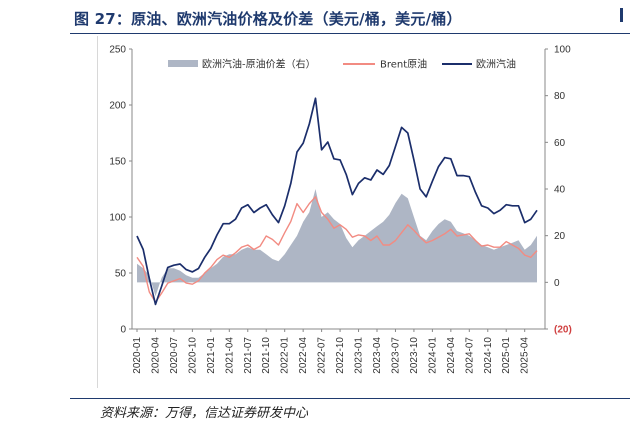  What do you see at coordinates (525, 355) in the screenshot?
I see `x-tick-label: 2025-04` at bounding box center [525, 355].